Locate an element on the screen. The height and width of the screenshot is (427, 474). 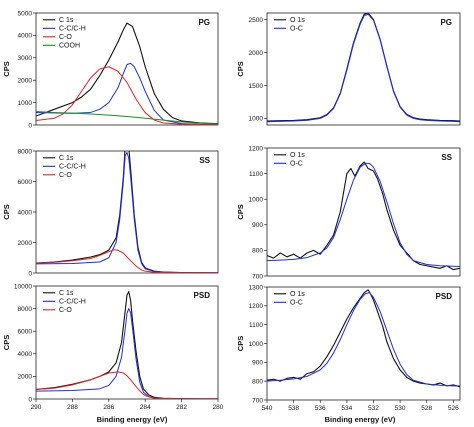
chart-panel-3: 1000 1500 2000 2500 CPS PG O 1s O-C is located at coordinates (348, 69).